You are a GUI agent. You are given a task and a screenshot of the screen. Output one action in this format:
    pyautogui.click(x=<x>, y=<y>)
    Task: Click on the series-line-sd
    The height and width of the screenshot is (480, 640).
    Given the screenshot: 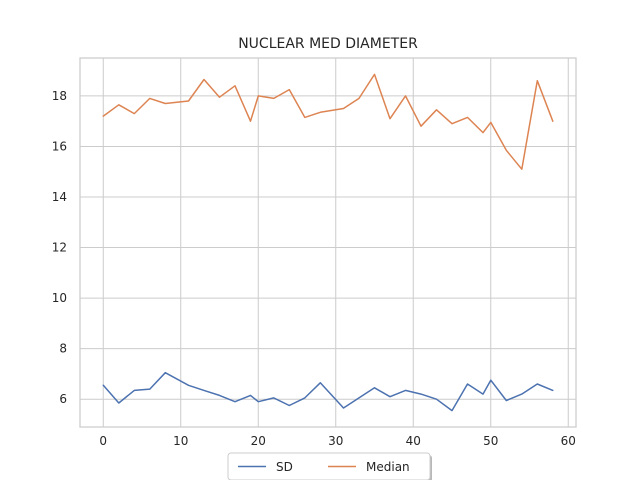 What is the action you would take?
    pyautogui.click(x=328, y=391)
    